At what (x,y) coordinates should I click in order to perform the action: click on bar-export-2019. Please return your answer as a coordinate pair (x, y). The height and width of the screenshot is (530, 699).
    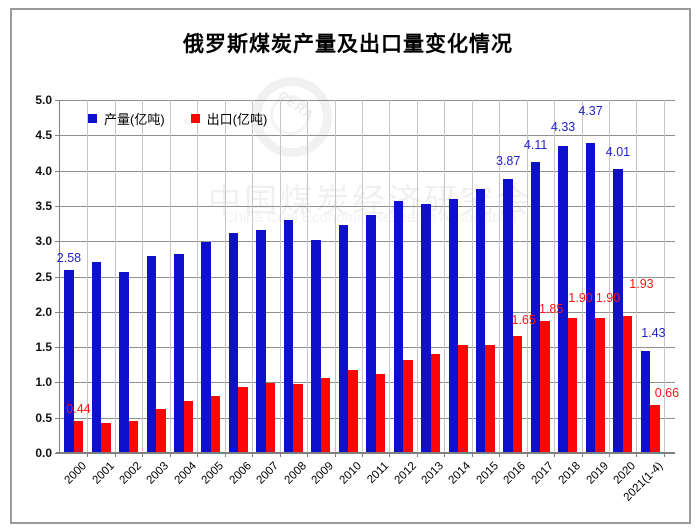
    Looking at the image, I should click on (600, 384).